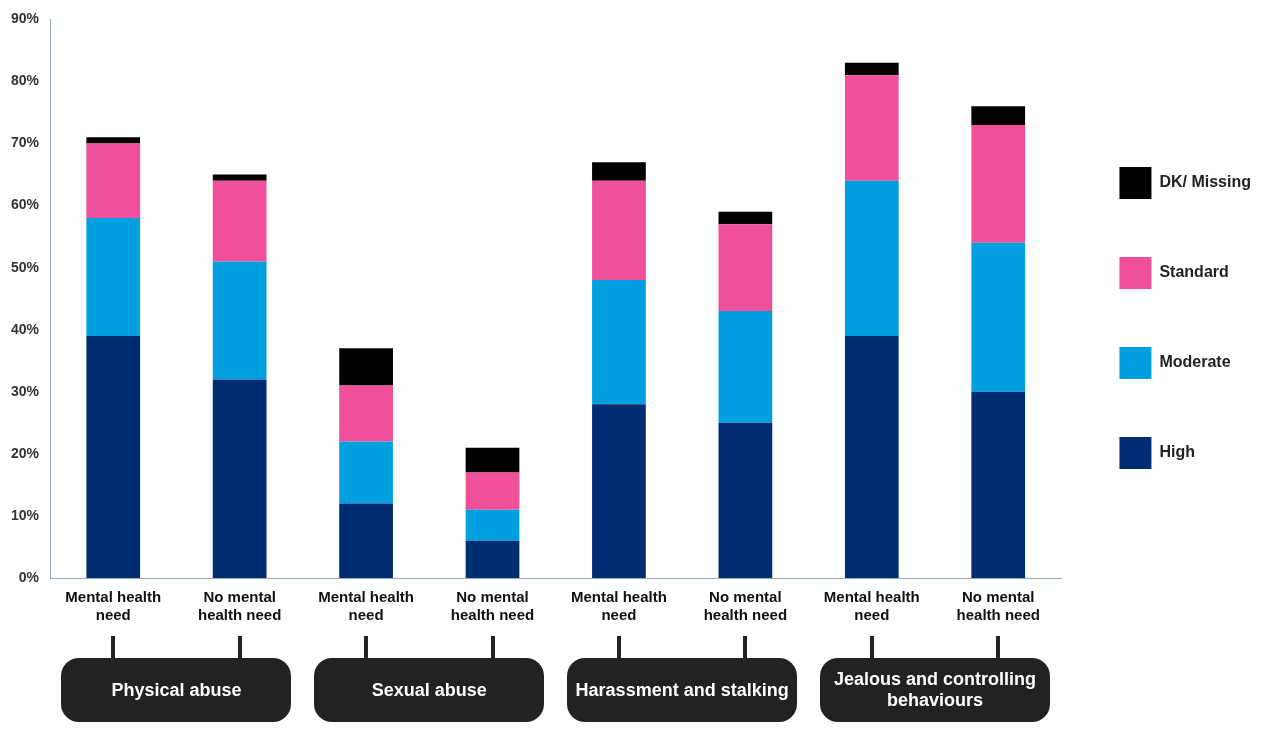 This screenshot has width=1279, height=731. I want to click on y-tick-label: 80%, so click(25, 80).